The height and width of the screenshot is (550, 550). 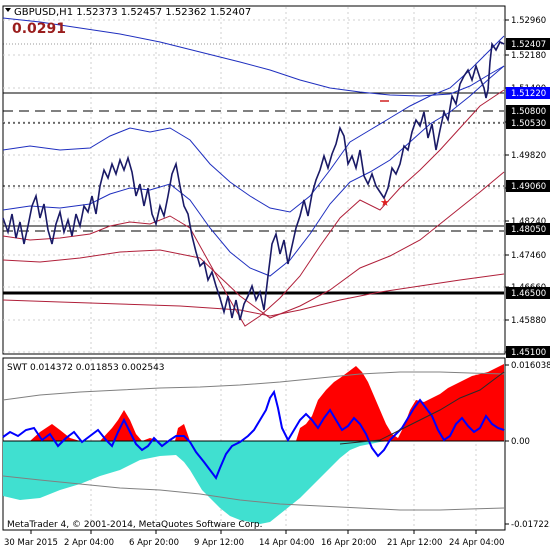 What do you see at coordinates (8, 10) in the screenshot?
I see `dropdown-triangle-icon` at bounding box center [8, 10].